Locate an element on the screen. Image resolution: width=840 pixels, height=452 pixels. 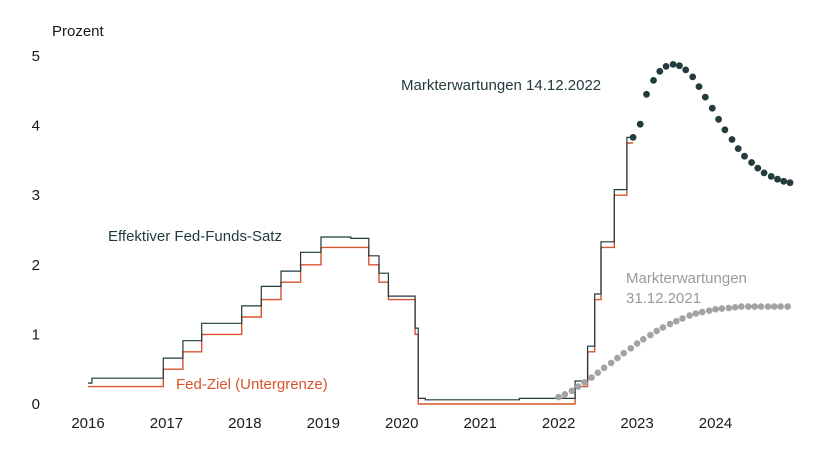
x-tick-label: 2016 is located at coordinates (87, 423).